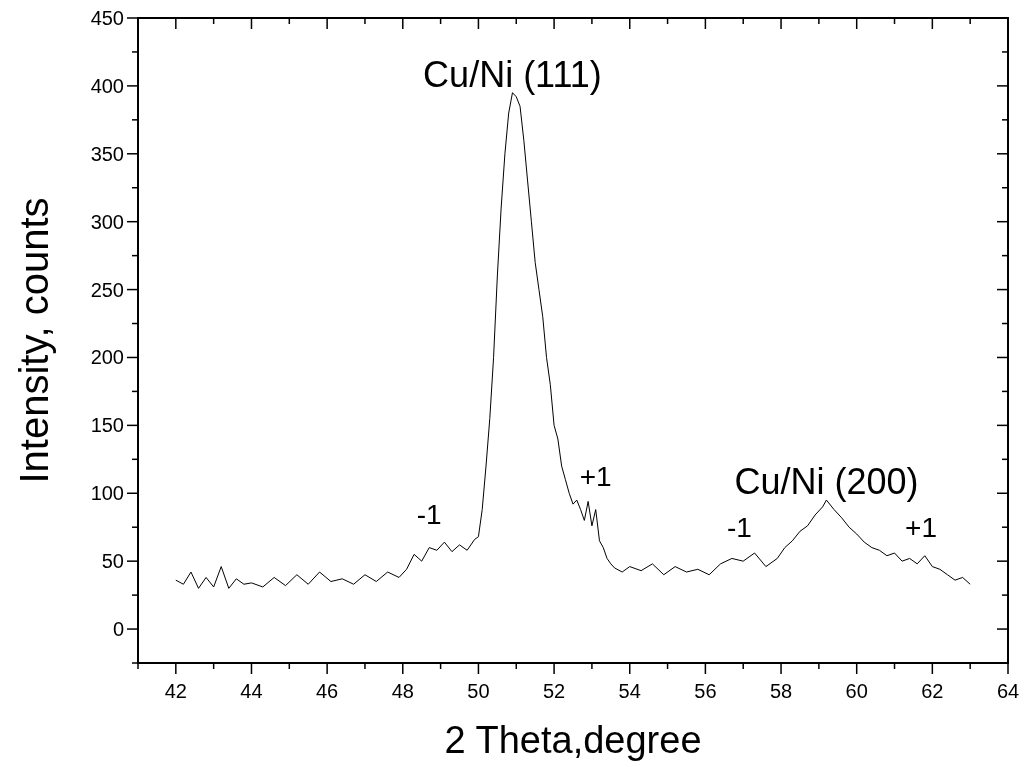 The image size is (1035, 767). I want to click on y-tick-label: 400, so click(107, 85).